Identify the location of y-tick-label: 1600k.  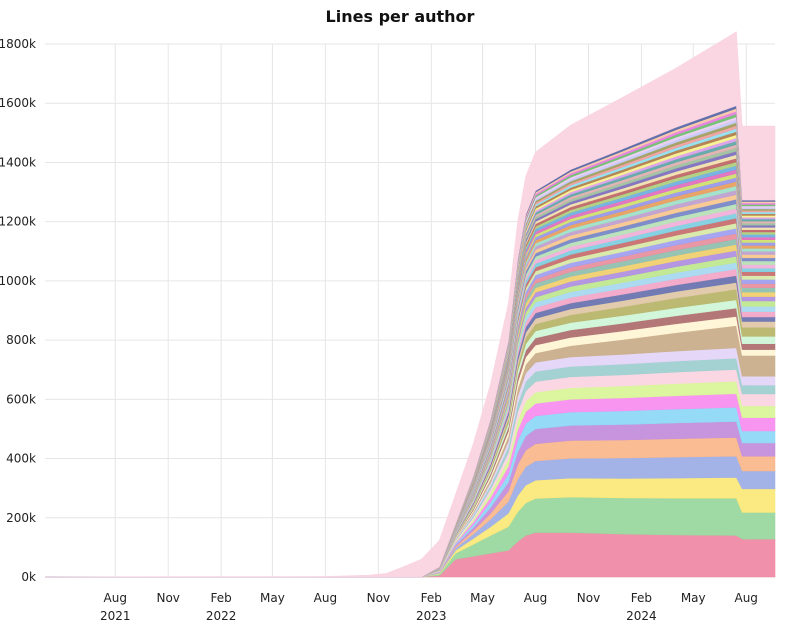
(18, 103).